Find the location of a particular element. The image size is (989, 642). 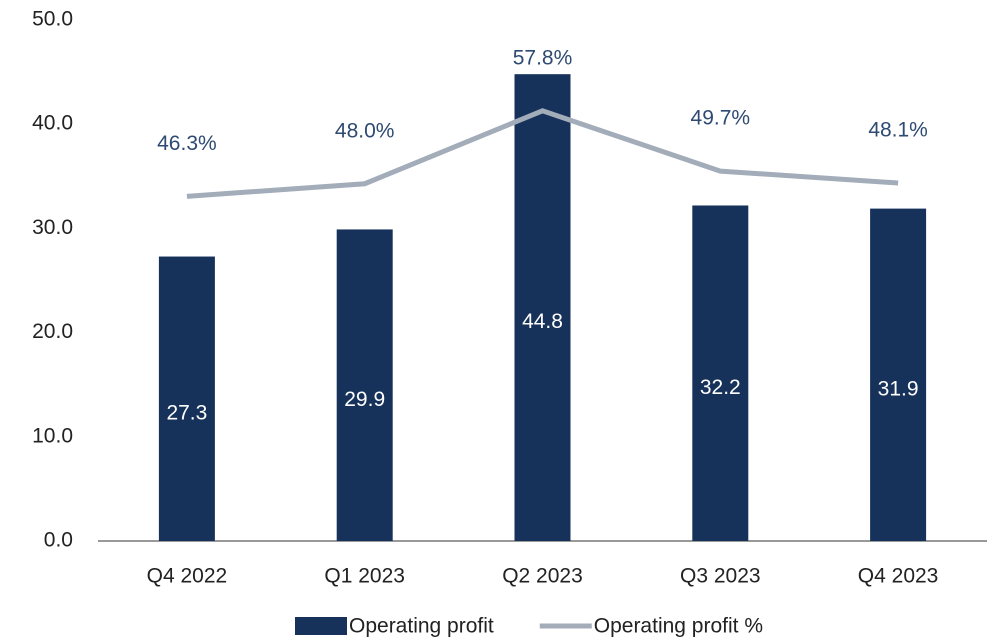

x-tick-label: Q4 2022 is located at coordinates (187, 576).